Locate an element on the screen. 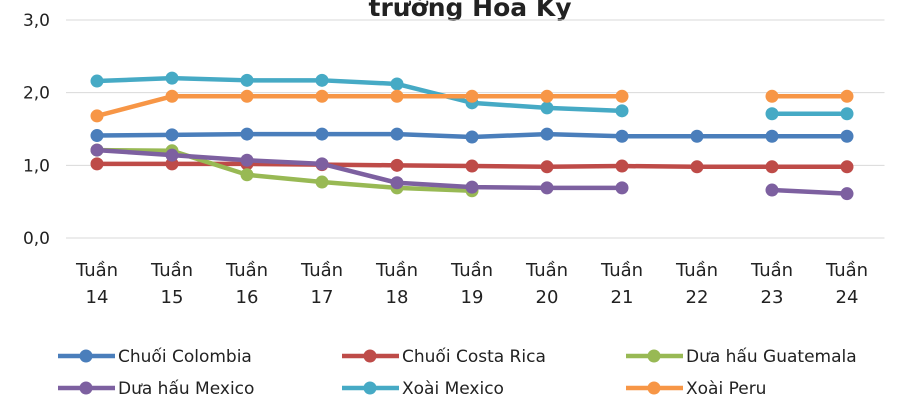  legend-label: Dưa hấu Guatemala is located at coordinates (771, 356).